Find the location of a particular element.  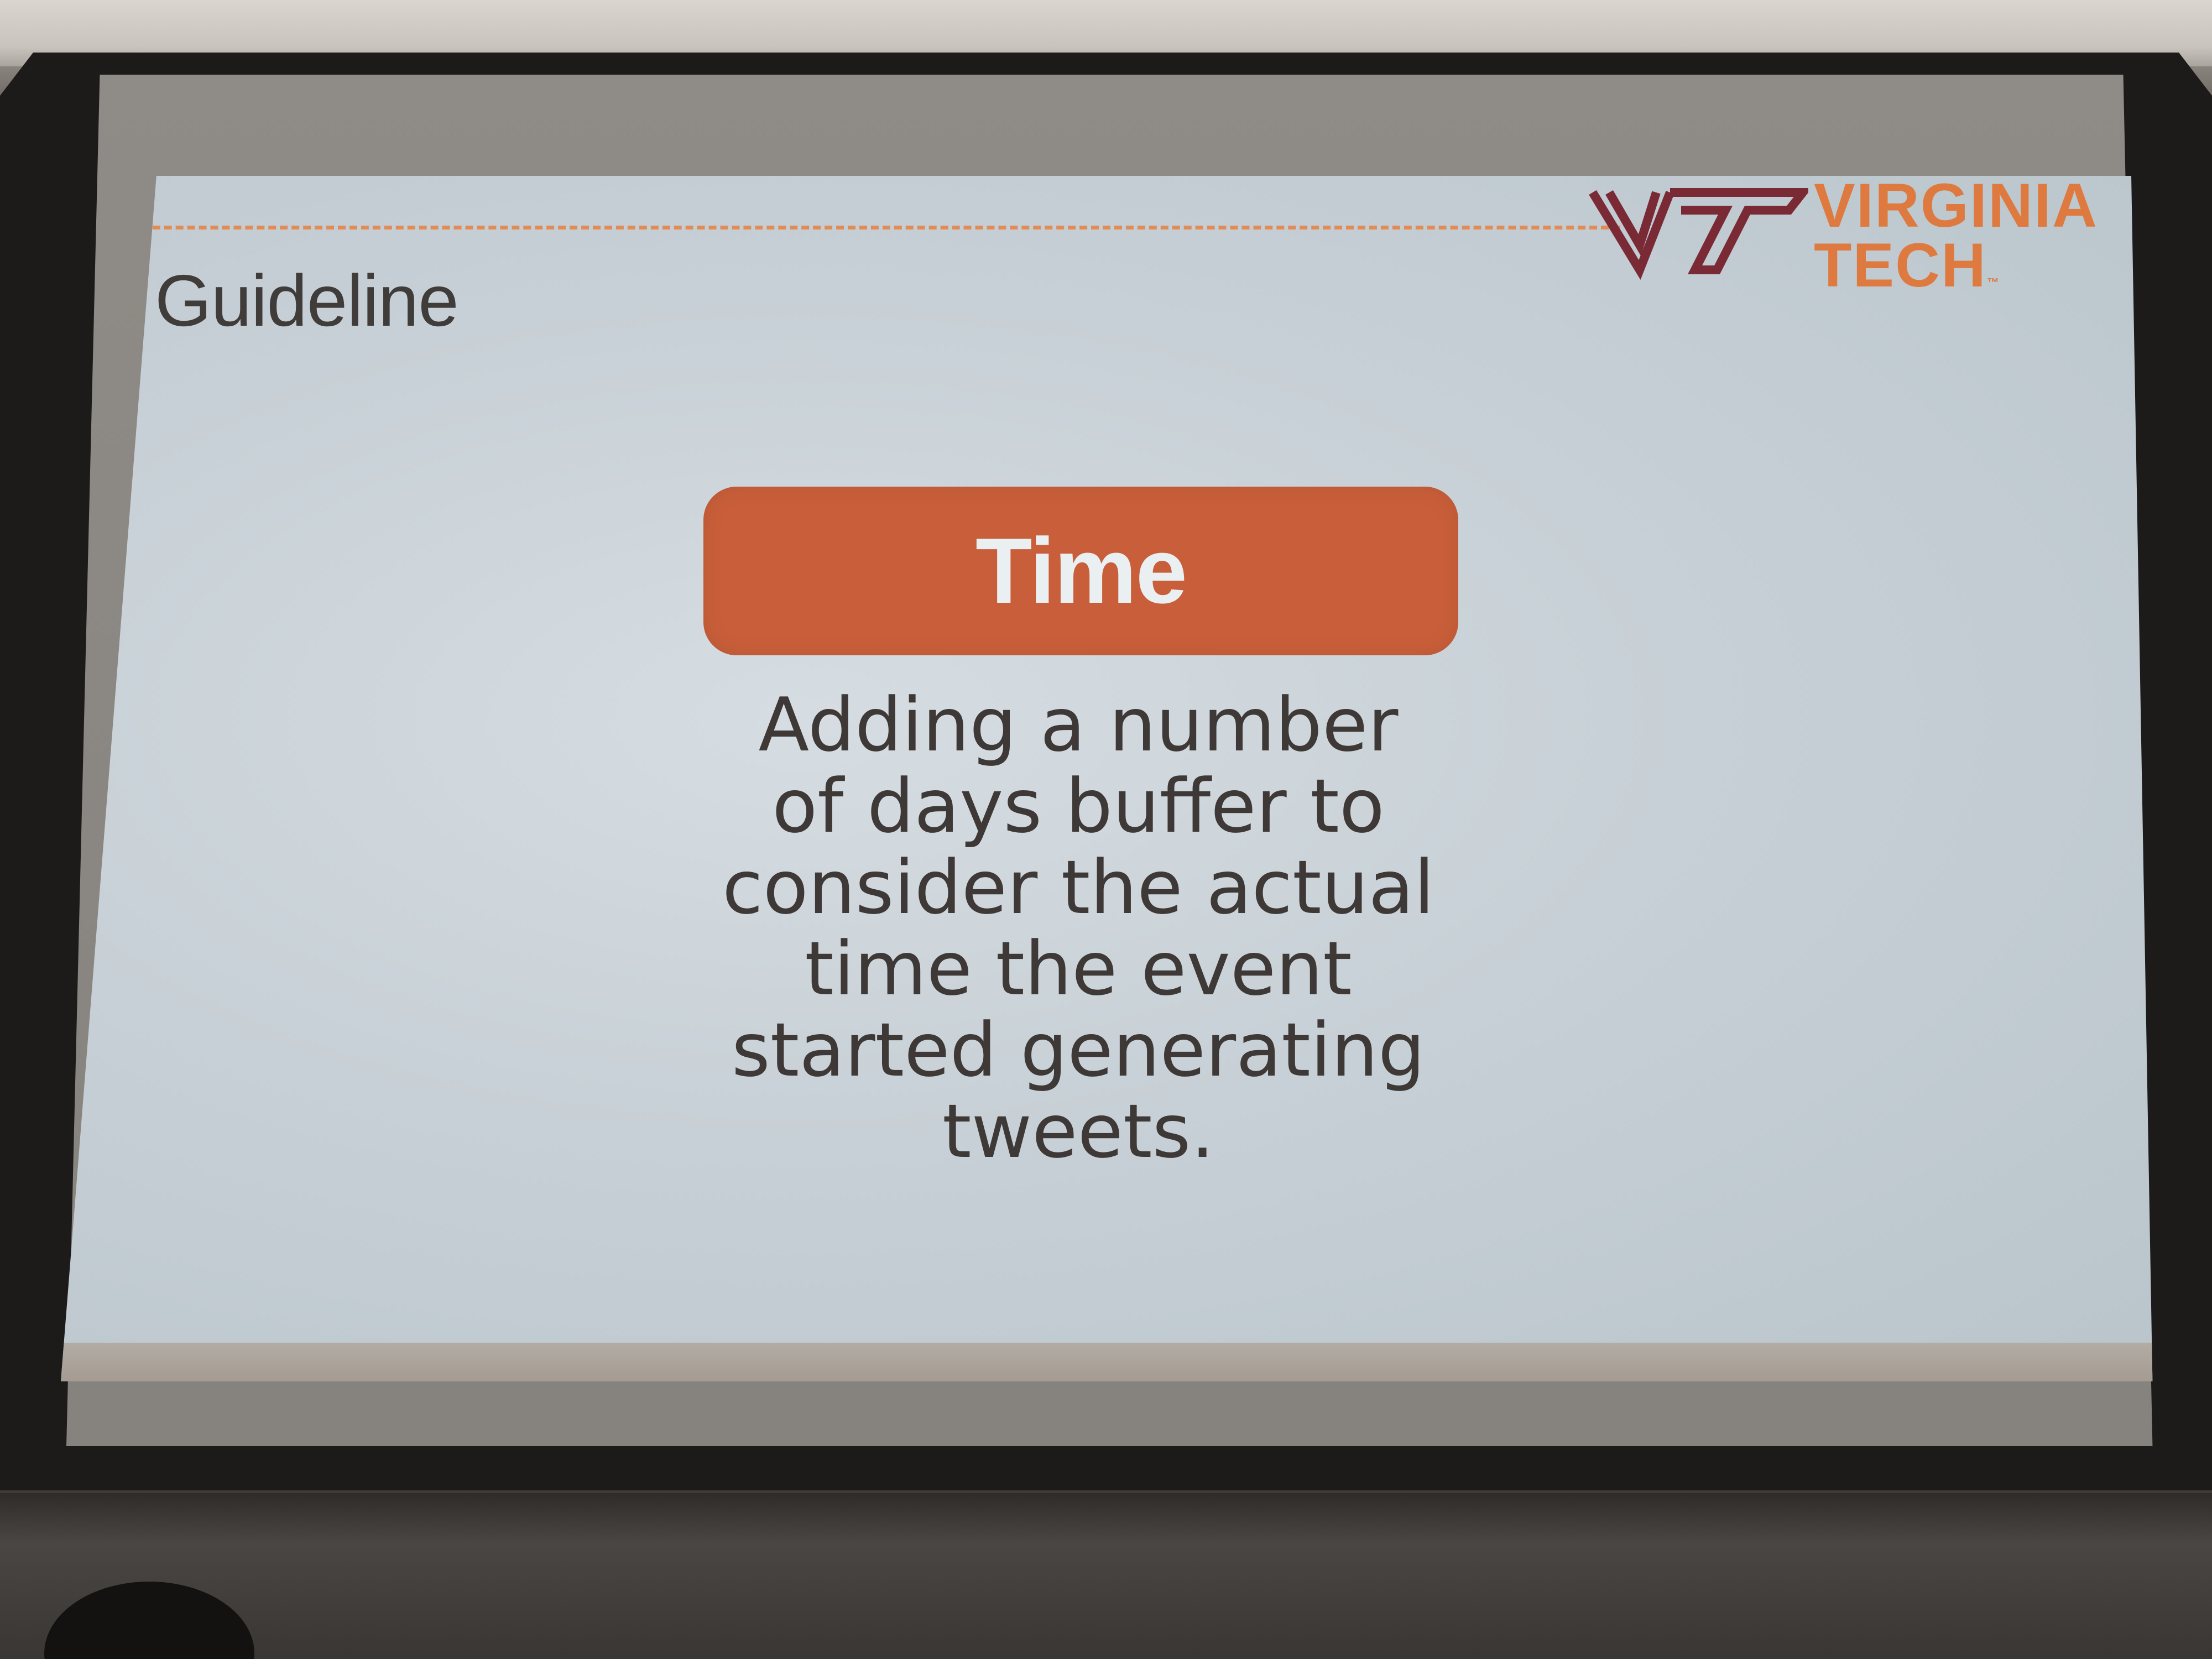

body-line: of days buffer to is located at coordinates (1078, 806).